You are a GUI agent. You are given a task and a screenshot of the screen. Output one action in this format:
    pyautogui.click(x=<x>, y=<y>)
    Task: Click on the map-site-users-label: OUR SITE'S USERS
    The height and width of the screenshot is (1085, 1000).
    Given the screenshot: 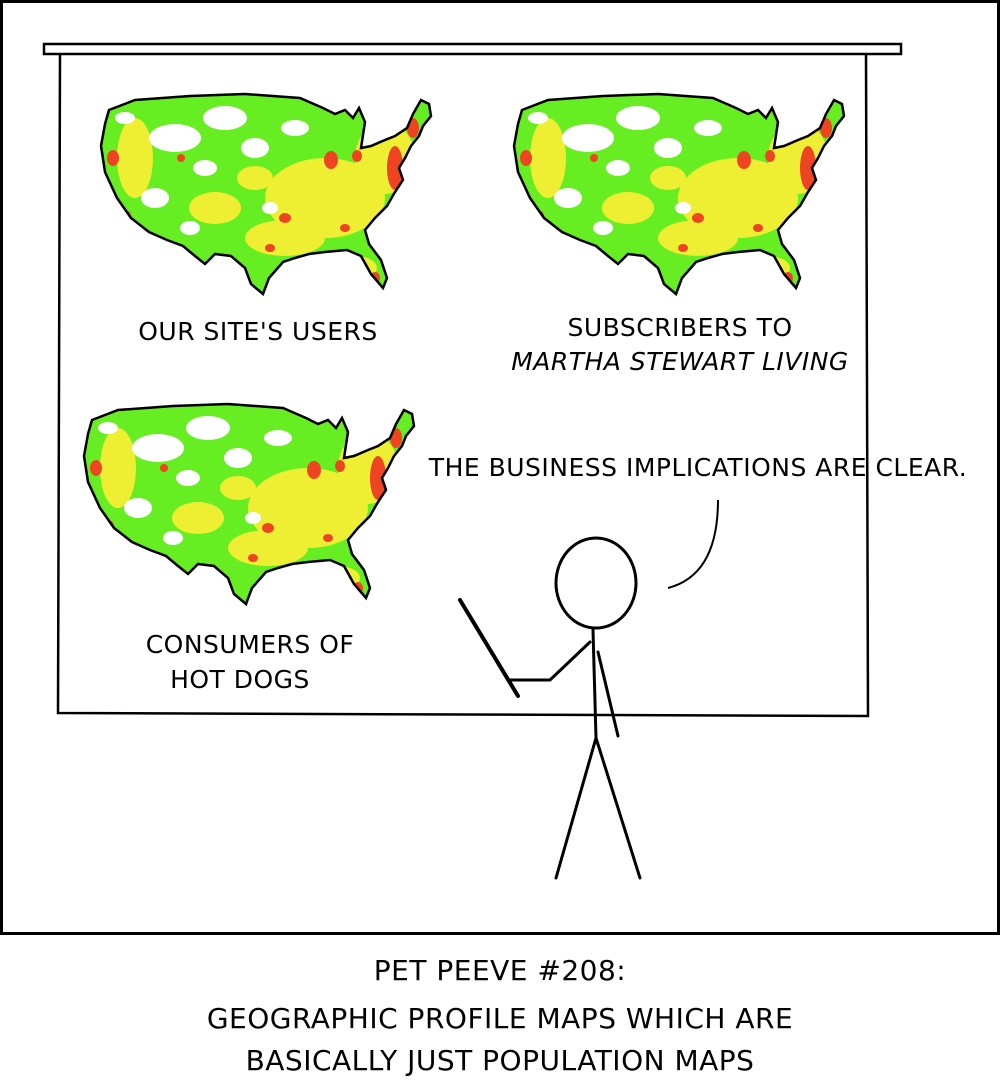 What is the action you would take?
    pyautogui.click(x=258, y=331)
    